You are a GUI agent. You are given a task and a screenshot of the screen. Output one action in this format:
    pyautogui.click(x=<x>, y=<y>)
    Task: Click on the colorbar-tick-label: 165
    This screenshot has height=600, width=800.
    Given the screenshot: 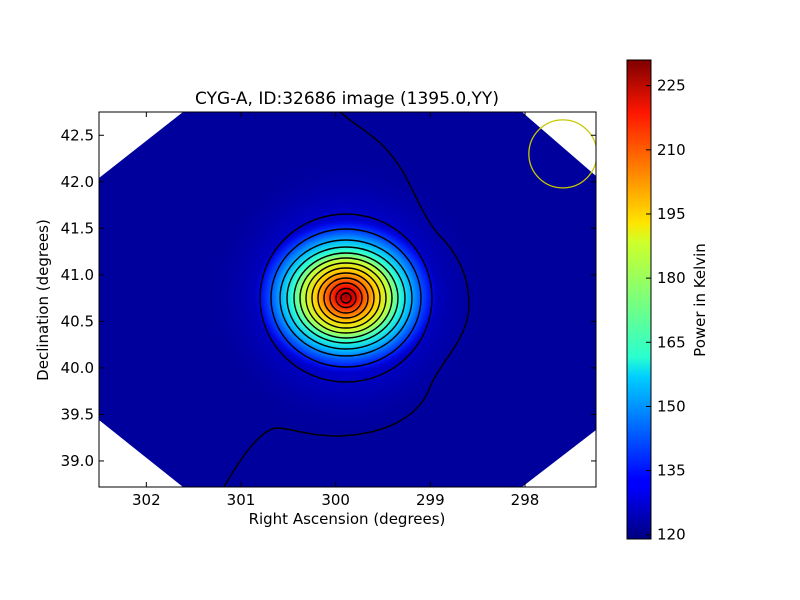 What is the action you would take?
    pyautogui.click(x=671, y=342)
    